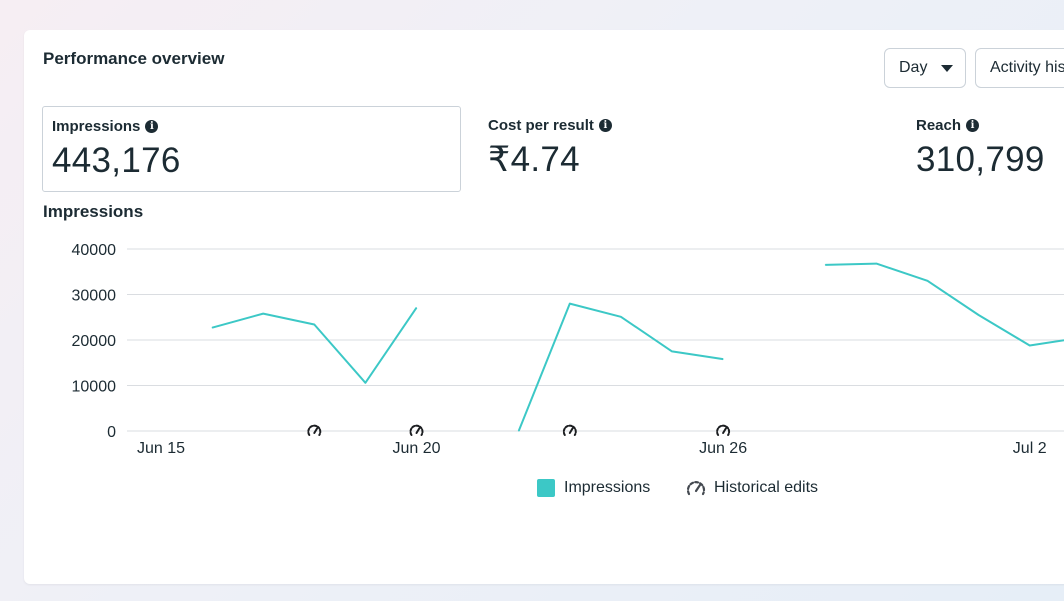  I want to click on x-tick-label: Jul 2, so click(1030, 448).